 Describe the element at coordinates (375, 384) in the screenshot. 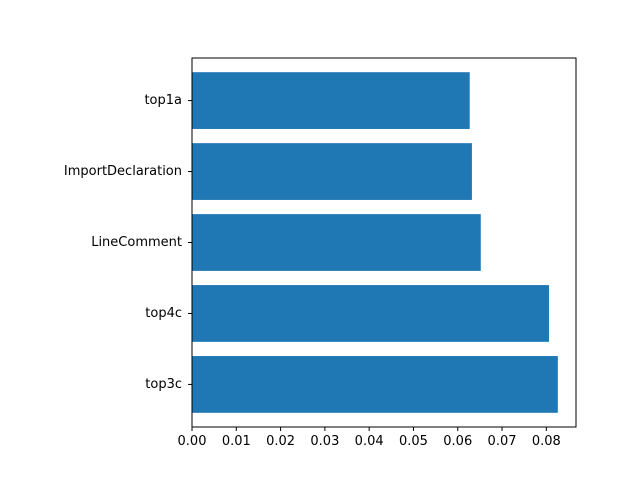

I see `bar-top3c` at that location.